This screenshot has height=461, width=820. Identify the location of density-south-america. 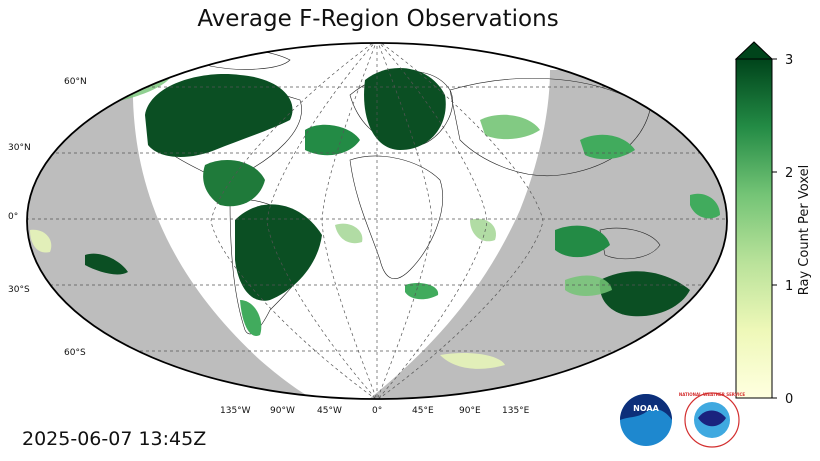
(278, 252).